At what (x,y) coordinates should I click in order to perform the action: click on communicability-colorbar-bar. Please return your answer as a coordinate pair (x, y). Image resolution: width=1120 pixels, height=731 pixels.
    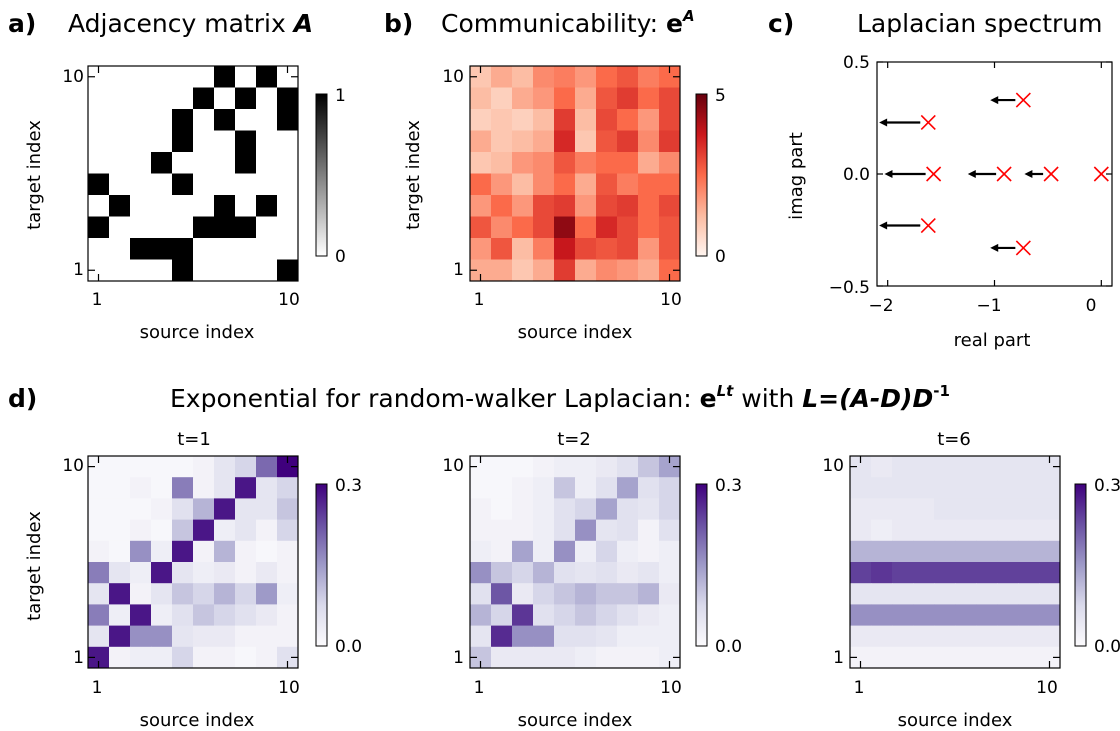
    Looking at the image, I should click on (701, 175).